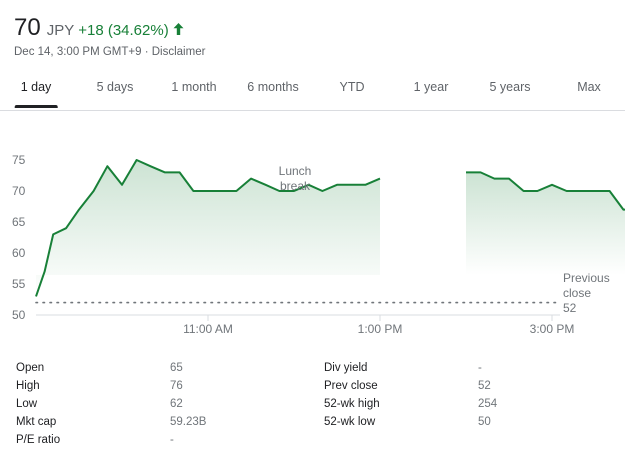  What do you see at coordinates (431, 87) in the screenshot?
I see `tab-1-year: 1 year` at bounding box center [431, 87].